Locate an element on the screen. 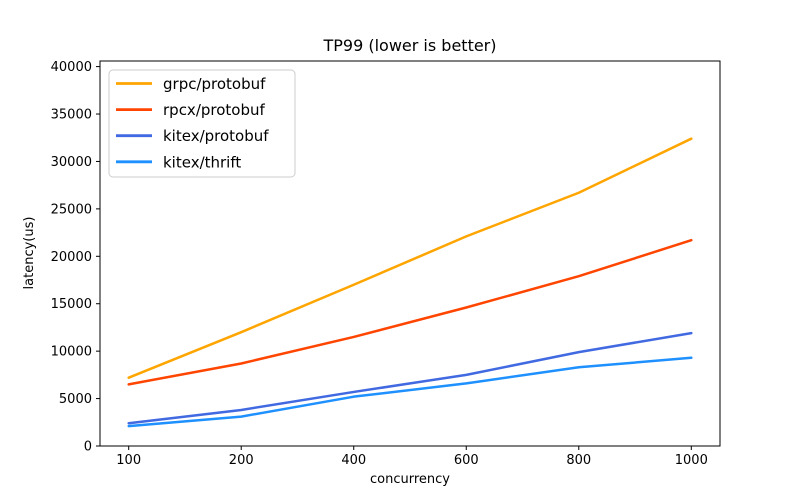 This screenshot has width=800, height=500. y-axis-ticks: 0 5000 10000 15000 20000 25000 30000 35000 40000 is located at coordinates (75, 257).